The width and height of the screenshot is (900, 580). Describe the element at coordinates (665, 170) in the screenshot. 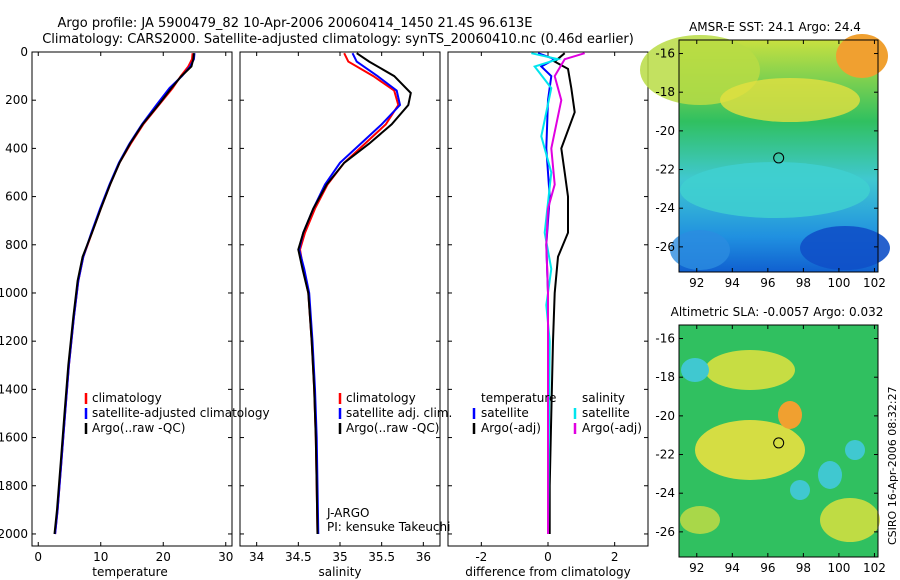

I see `map-y-tick-label: -22` at that location.